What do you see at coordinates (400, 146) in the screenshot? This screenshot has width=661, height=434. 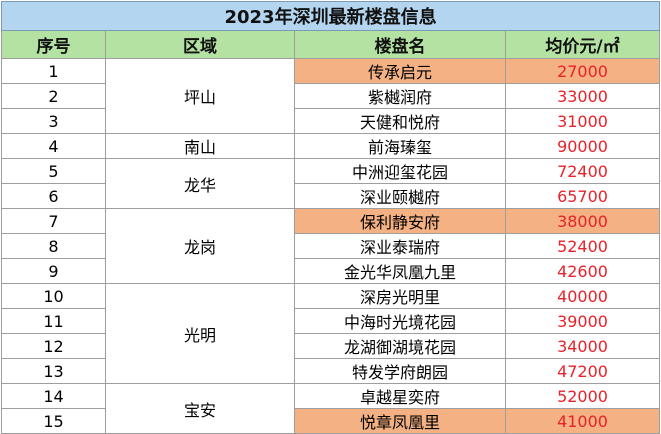 I see `project-name: 前海瑧玺` at bounding box center [400, 146].